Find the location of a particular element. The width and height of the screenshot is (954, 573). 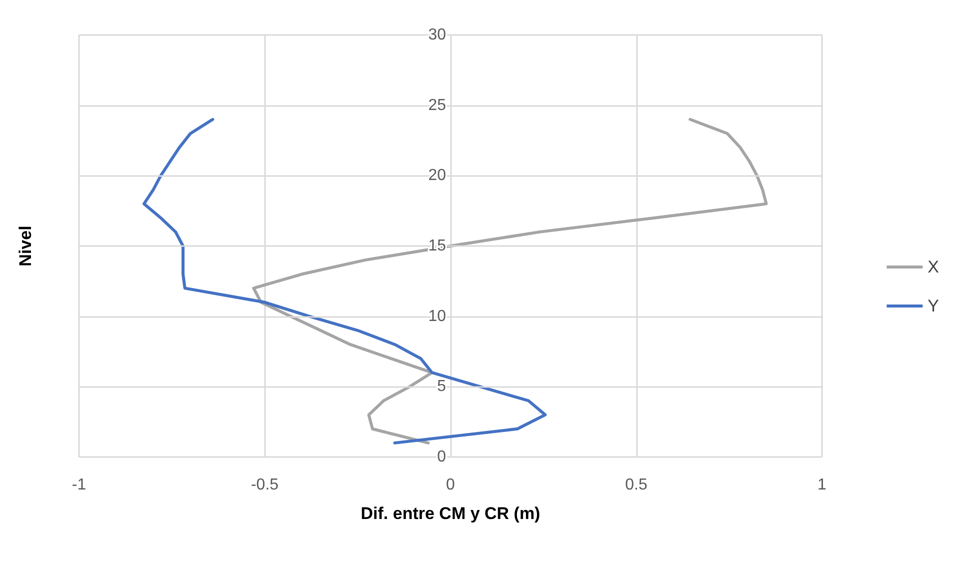

y-tick-label: 25 is located at coordinates (437, 105).